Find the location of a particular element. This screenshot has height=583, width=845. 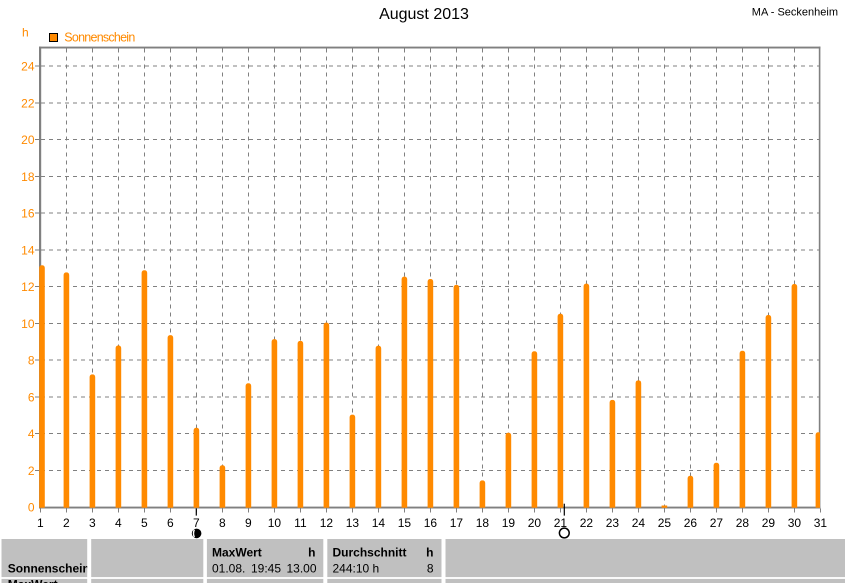

svg-text: 29 is located at coordinates (769, 523).